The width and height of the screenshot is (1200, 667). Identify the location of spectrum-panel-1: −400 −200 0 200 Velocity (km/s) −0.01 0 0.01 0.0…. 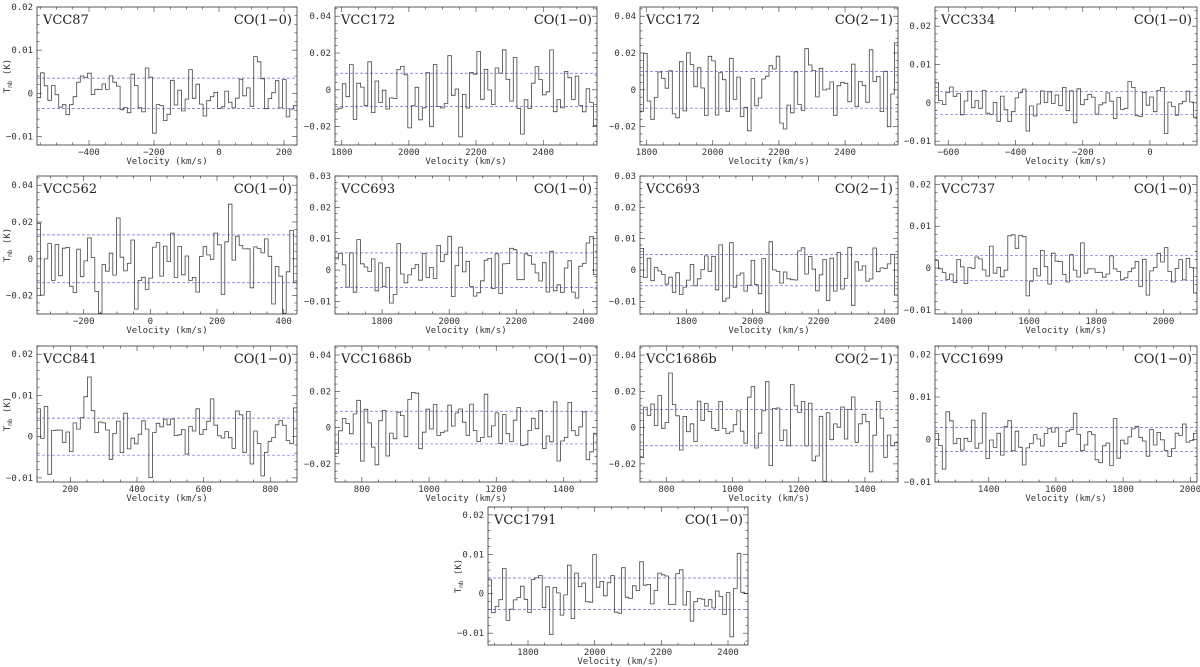
(150, 85).